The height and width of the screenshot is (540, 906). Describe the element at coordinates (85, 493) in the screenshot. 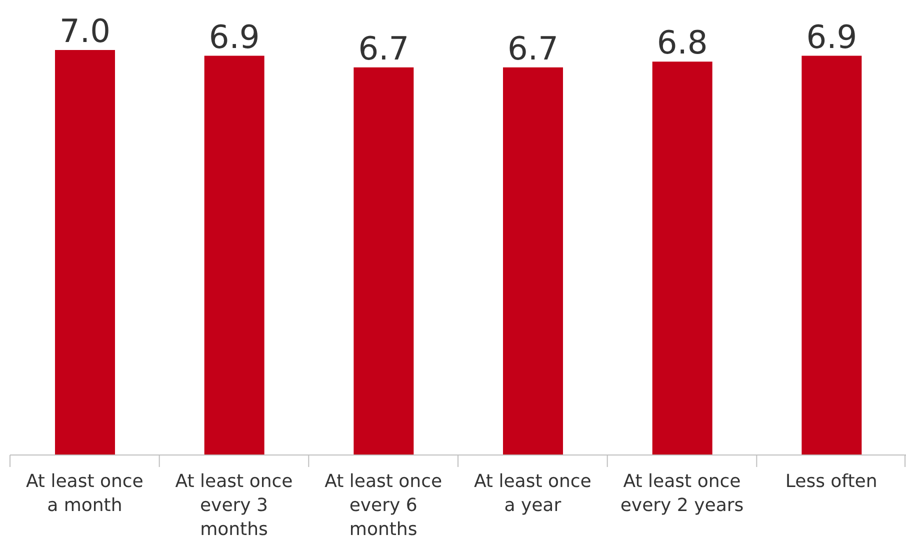

I see `x-tick-label: At least once a month` at that location.